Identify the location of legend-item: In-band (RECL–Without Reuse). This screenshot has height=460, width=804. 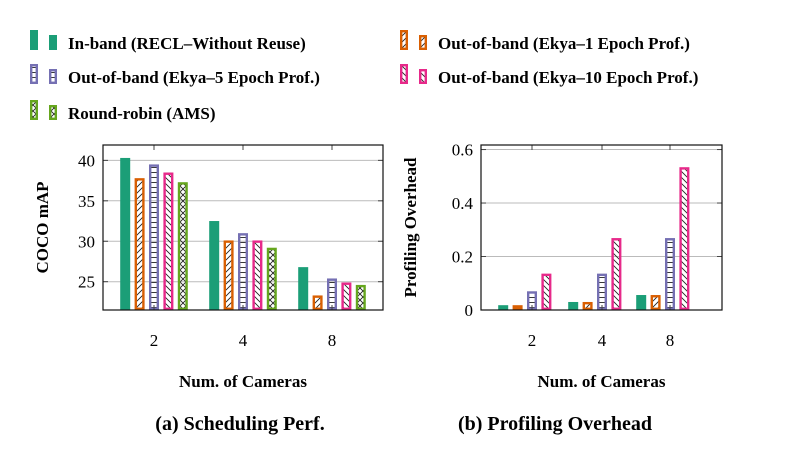
(168, 41).